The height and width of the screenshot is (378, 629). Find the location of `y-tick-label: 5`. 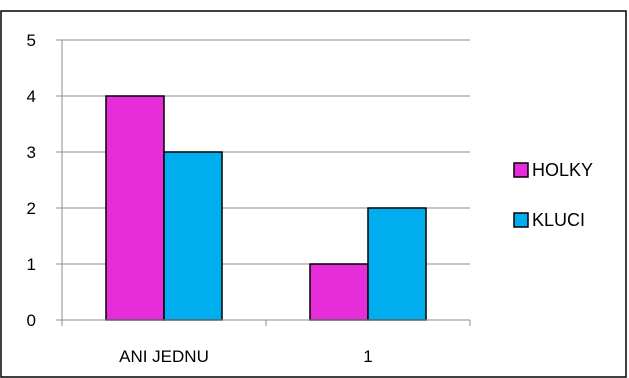

y-tick-label: 5 is located at coordinates (31, 40).